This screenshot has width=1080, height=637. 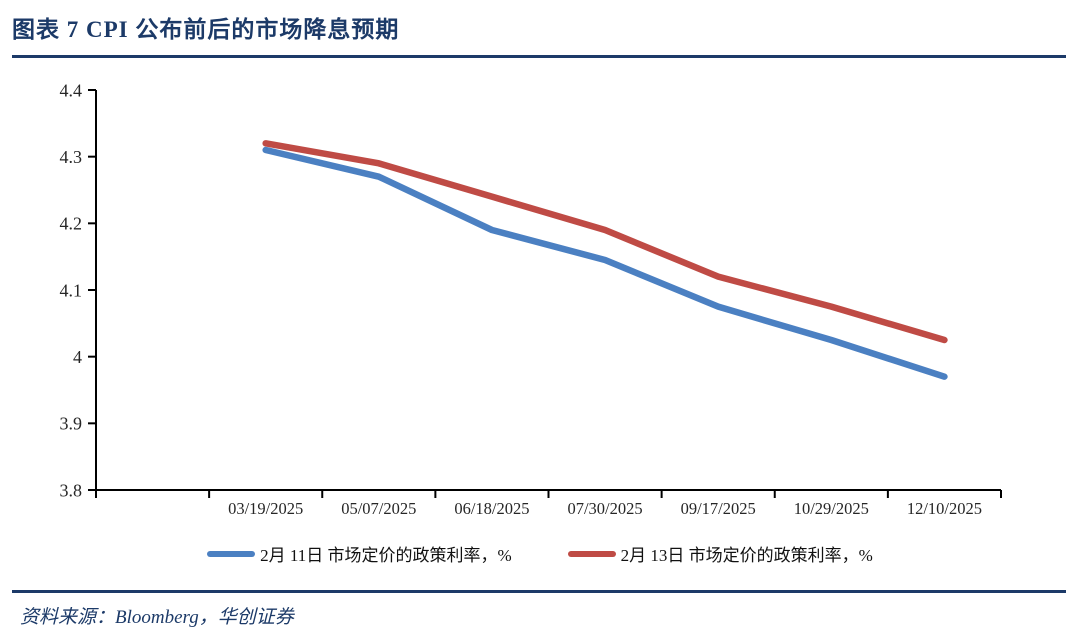 What do you see at coordinates (71, 90) in the screenshot?
I see `y-tick-label: 4.4` at bounding box center [71, 90].